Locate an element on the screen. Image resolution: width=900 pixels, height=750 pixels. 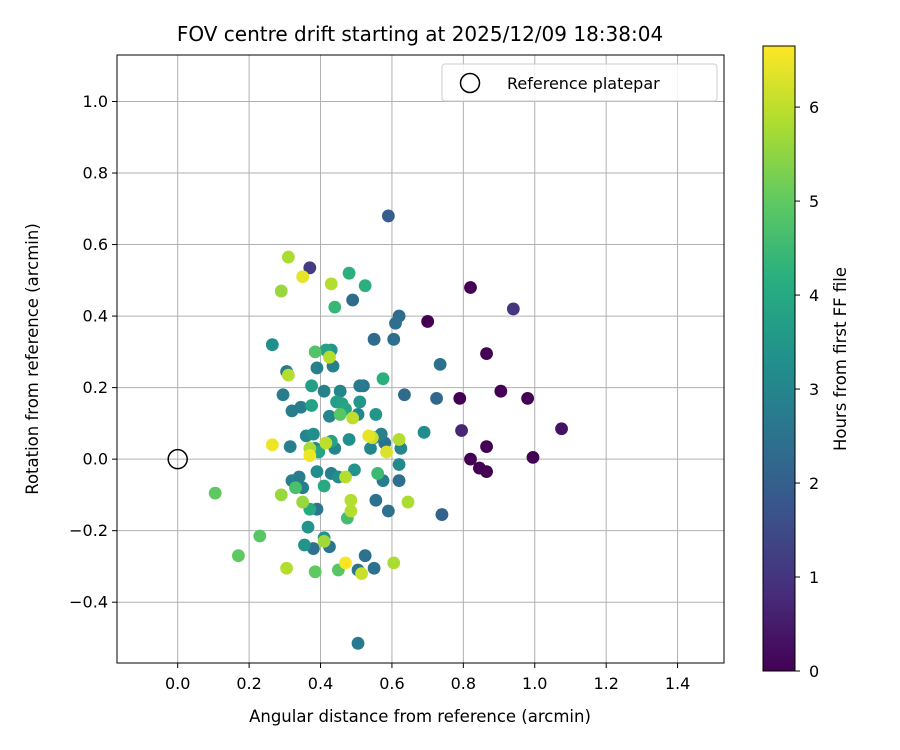
x-tick-label: 1.2 is located at coordinates (605, 683).